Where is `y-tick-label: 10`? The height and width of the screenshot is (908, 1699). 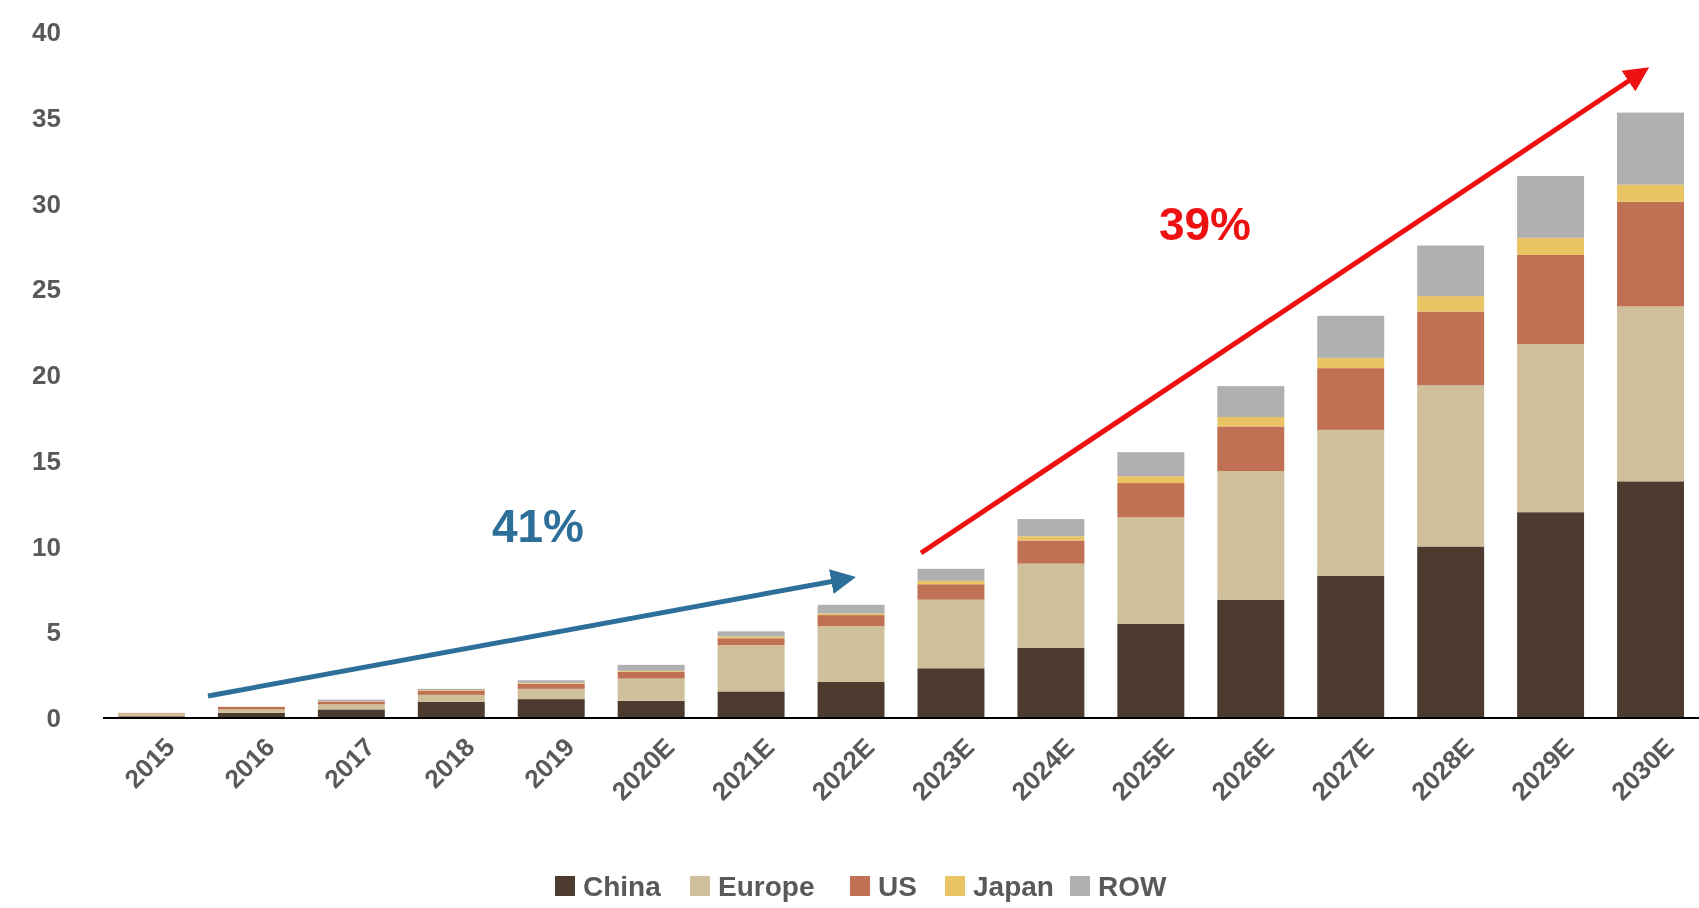
y-tick-label: 10 is located at coordinates (46, 546).